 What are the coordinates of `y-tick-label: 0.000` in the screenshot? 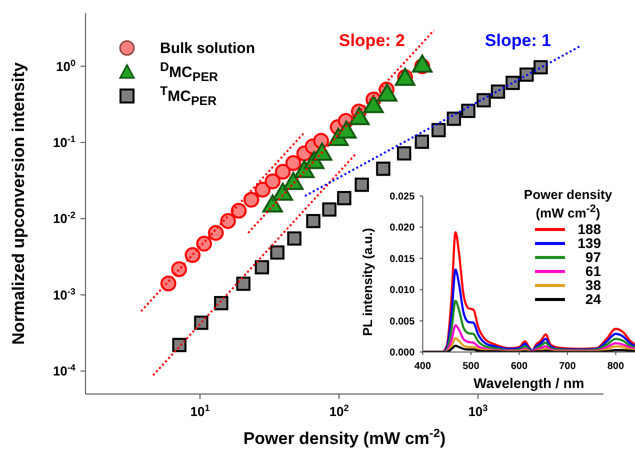 It's located at (403, 353).